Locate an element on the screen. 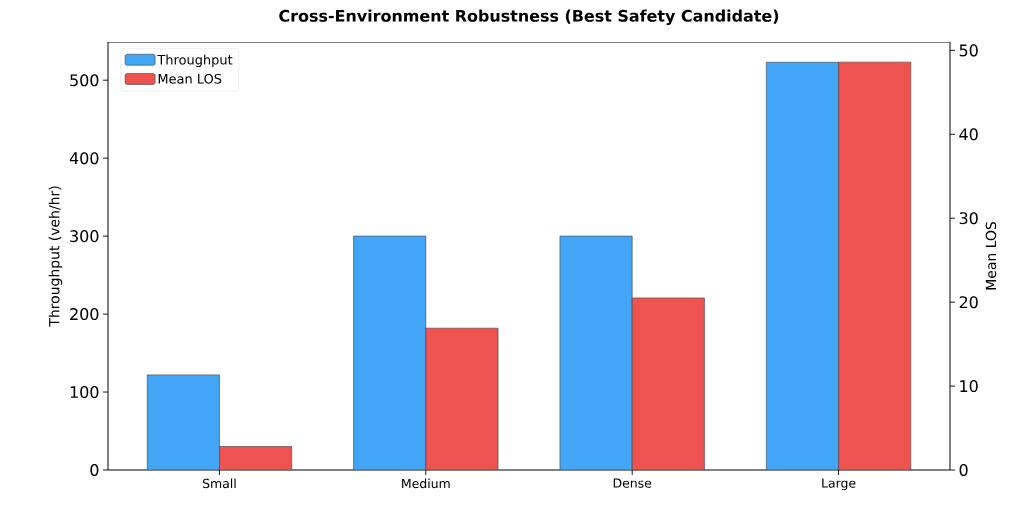 Image resolution: width=1030 pixels, height=512 pixels. legend-label: Throughput is located at coordinates (195, 61).